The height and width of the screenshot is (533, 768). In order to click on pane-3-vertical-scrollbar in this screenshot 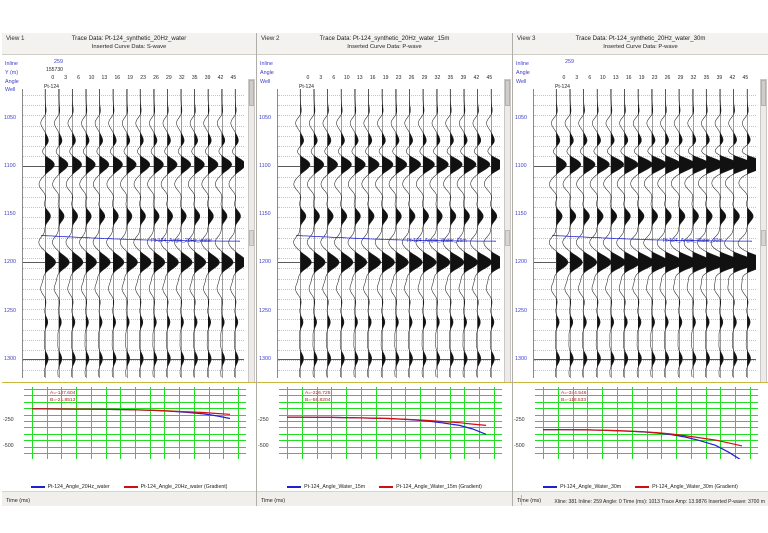, I will do `click(763, 241)`.